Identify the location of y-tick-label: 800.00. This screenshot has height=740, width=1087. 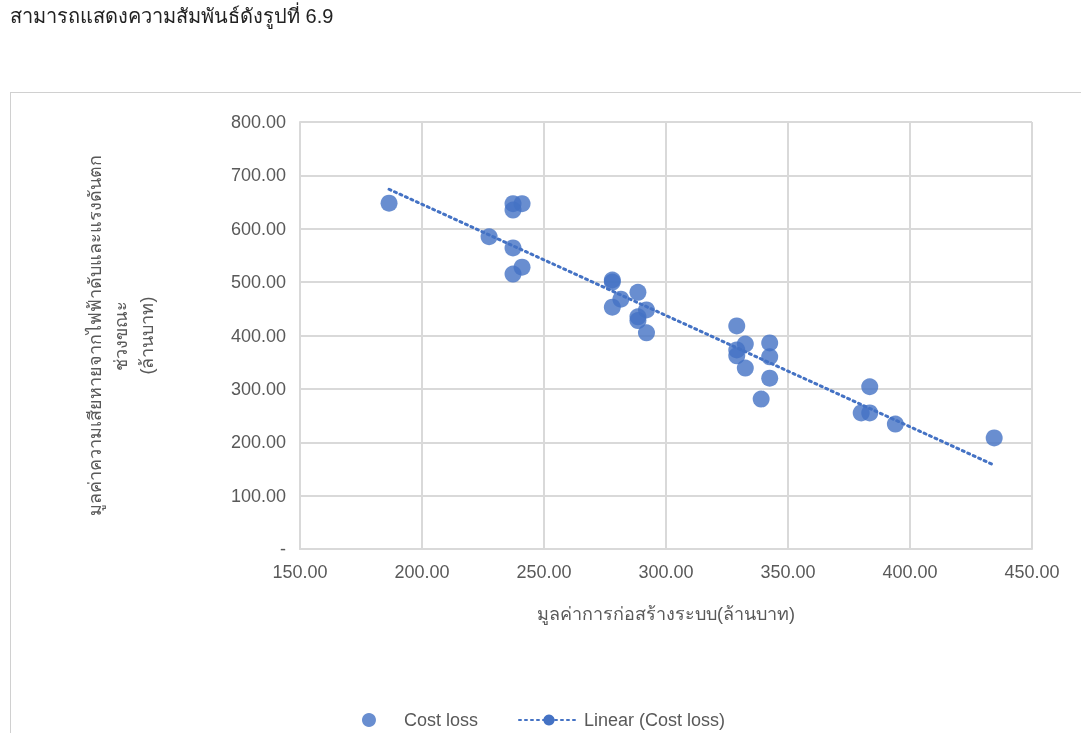
(258, 122).